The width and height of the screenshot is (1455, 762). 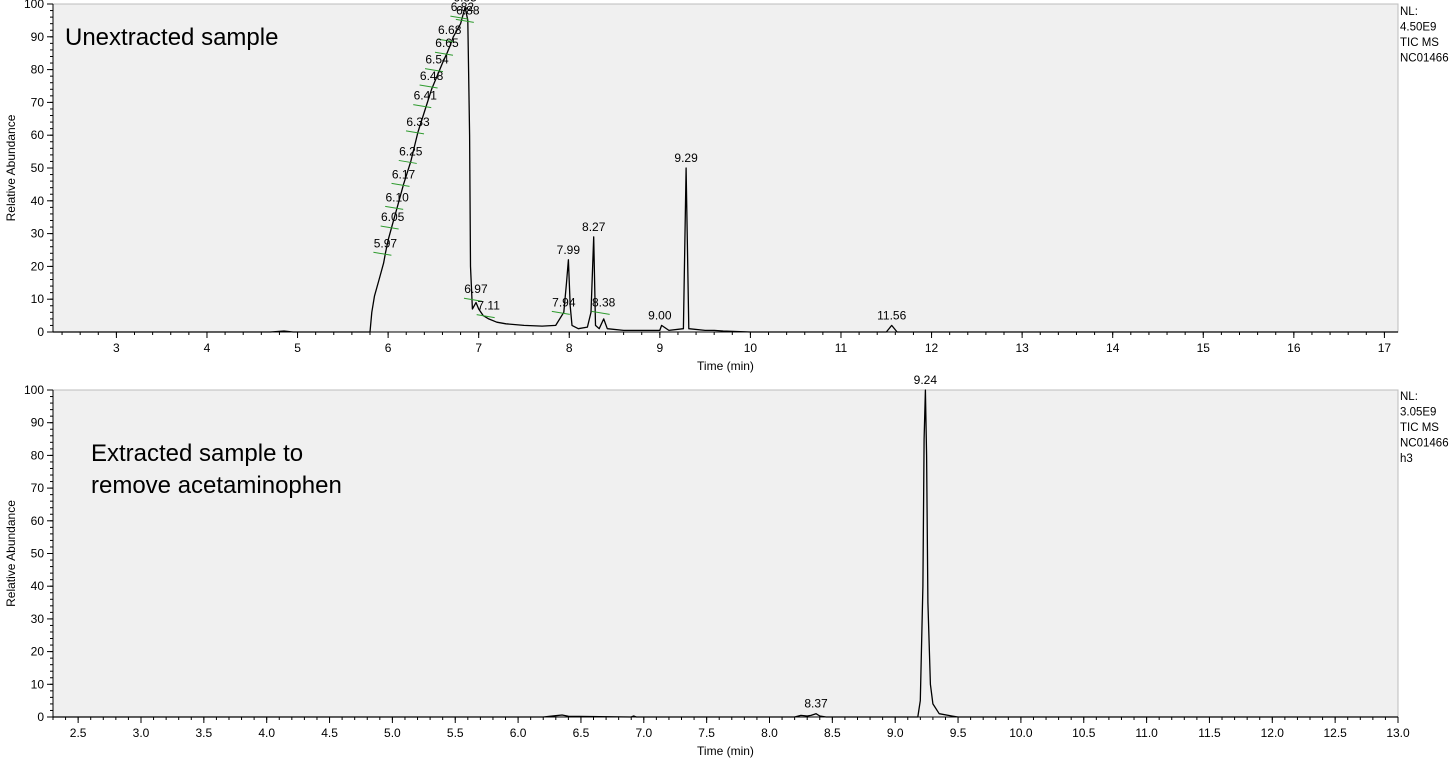 I want to click on peak-label: 8.38, so click(x=604, y=302).